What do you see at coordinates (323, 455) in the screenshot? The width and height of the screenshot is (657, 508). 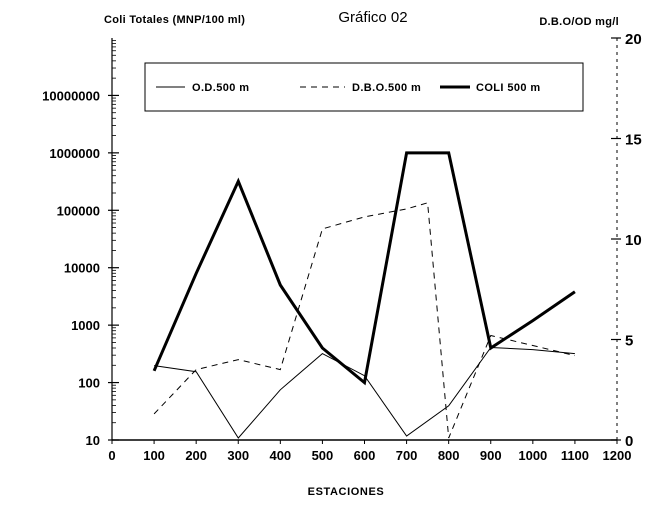 I see `x-tick-label: 500` at bounding box center [323, 455].